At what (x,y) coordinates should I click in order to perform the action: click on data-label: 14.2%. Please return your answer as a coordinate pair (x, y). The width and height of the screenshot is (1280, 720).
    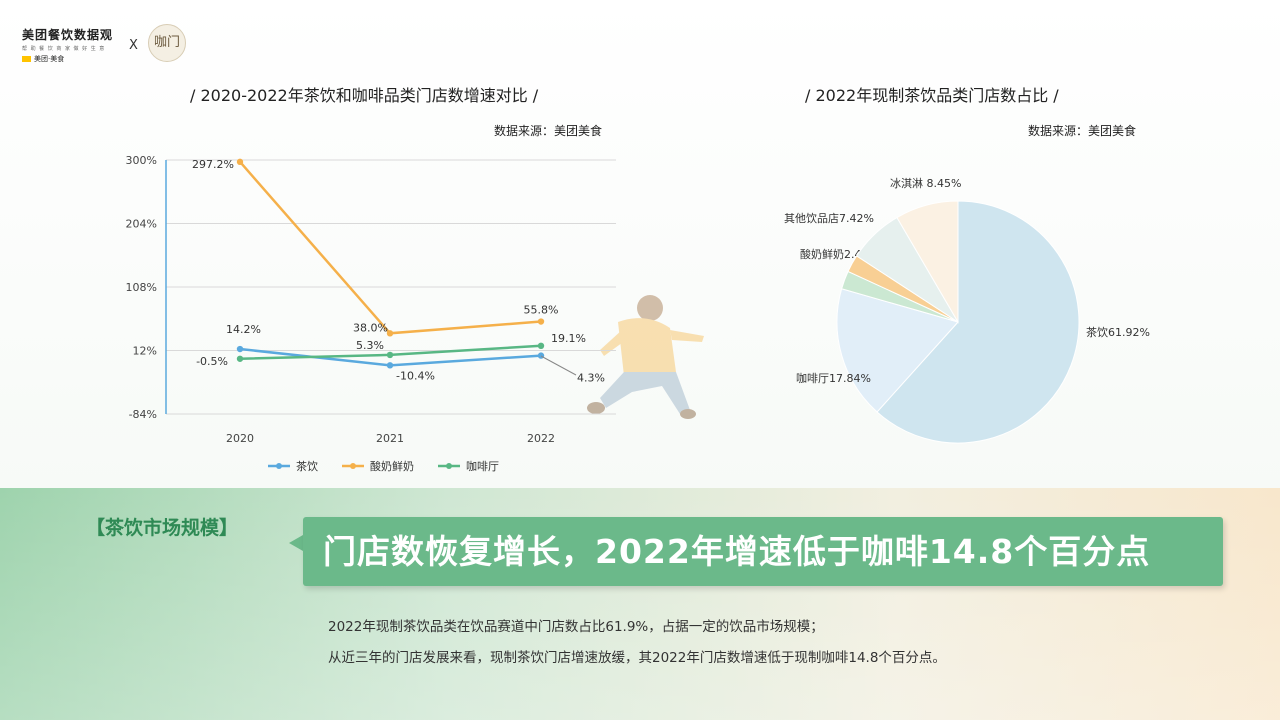
    Looking at the image, I should click on (243, 329).